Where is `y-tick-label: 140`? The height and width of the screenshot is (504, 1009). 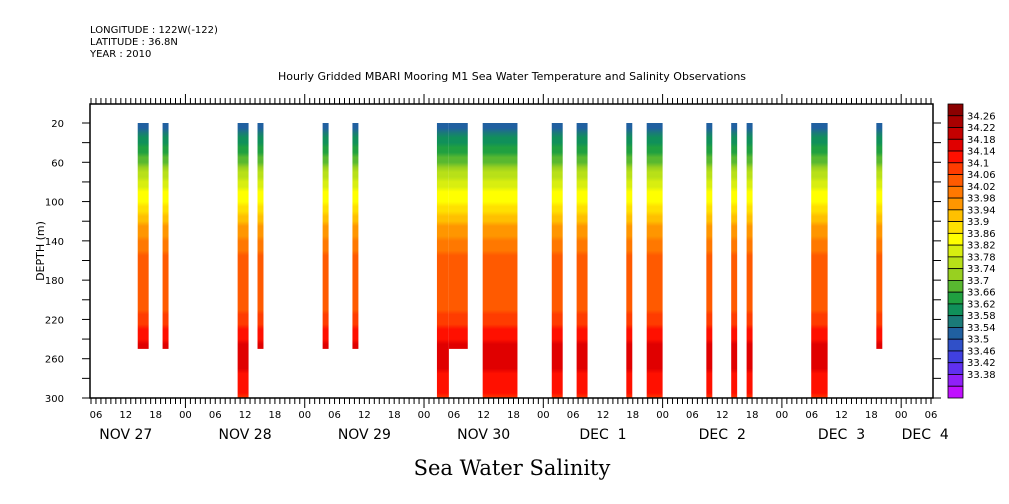
y-tick-label: 140 is located at coordinates (54, 242).